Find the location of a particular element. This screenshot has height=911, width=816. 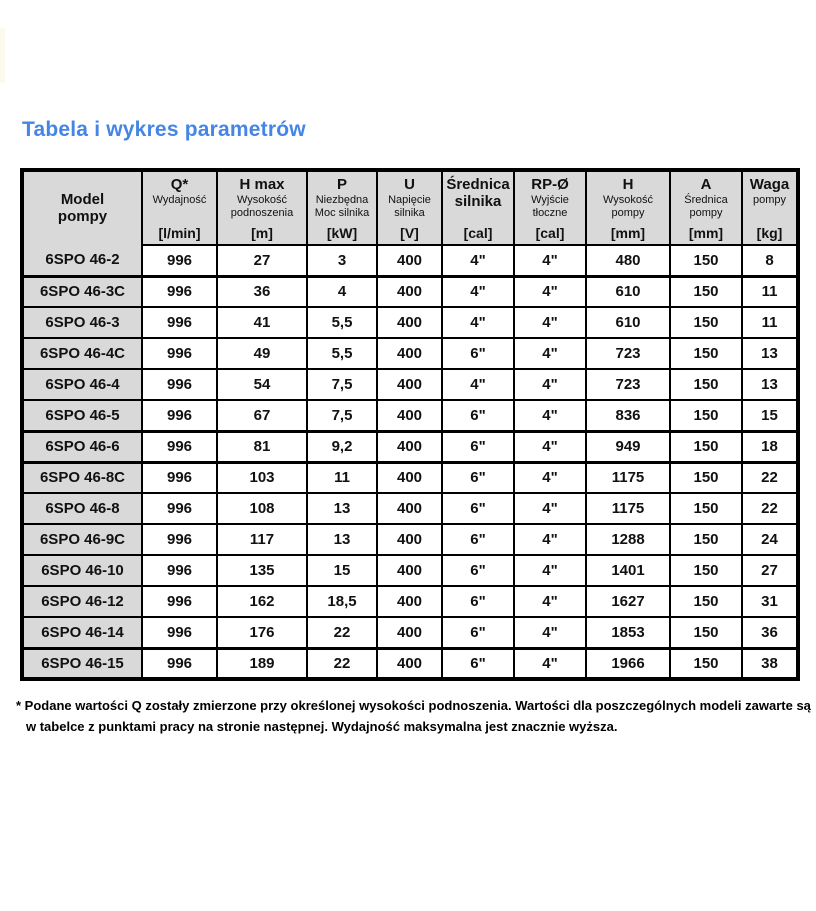

value-cell: 1175 is located at coordinates (628, 508).